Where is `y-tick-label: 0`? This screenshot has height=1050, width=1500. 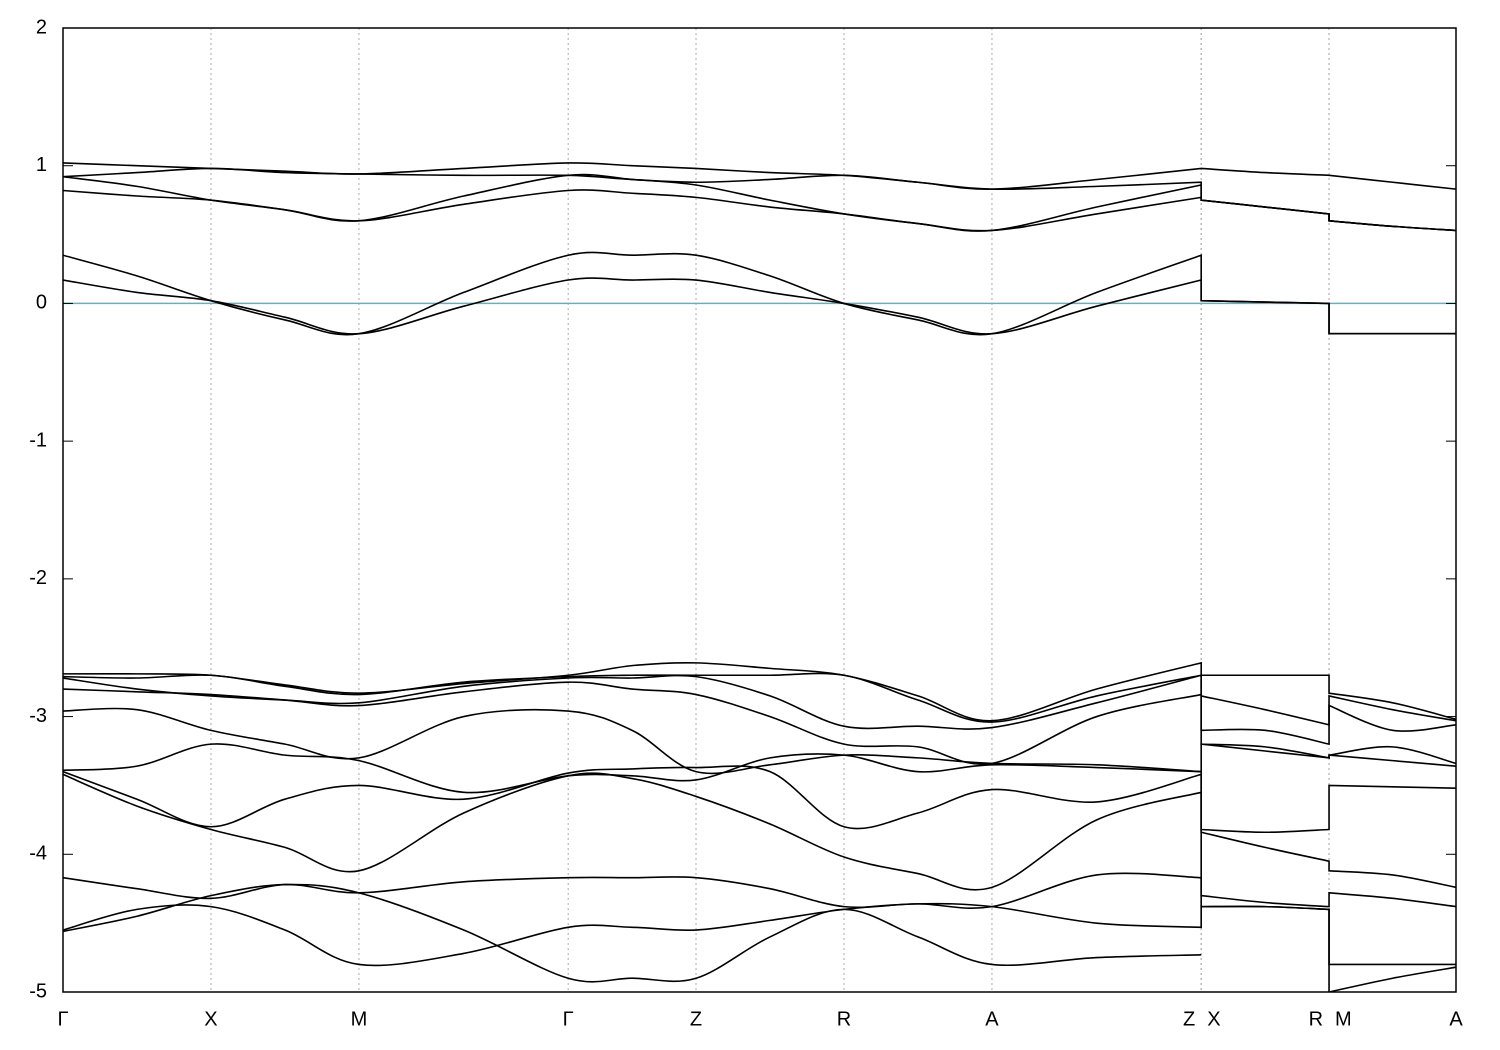 y-tick-label: 0 is located at coordinates (41, 303).